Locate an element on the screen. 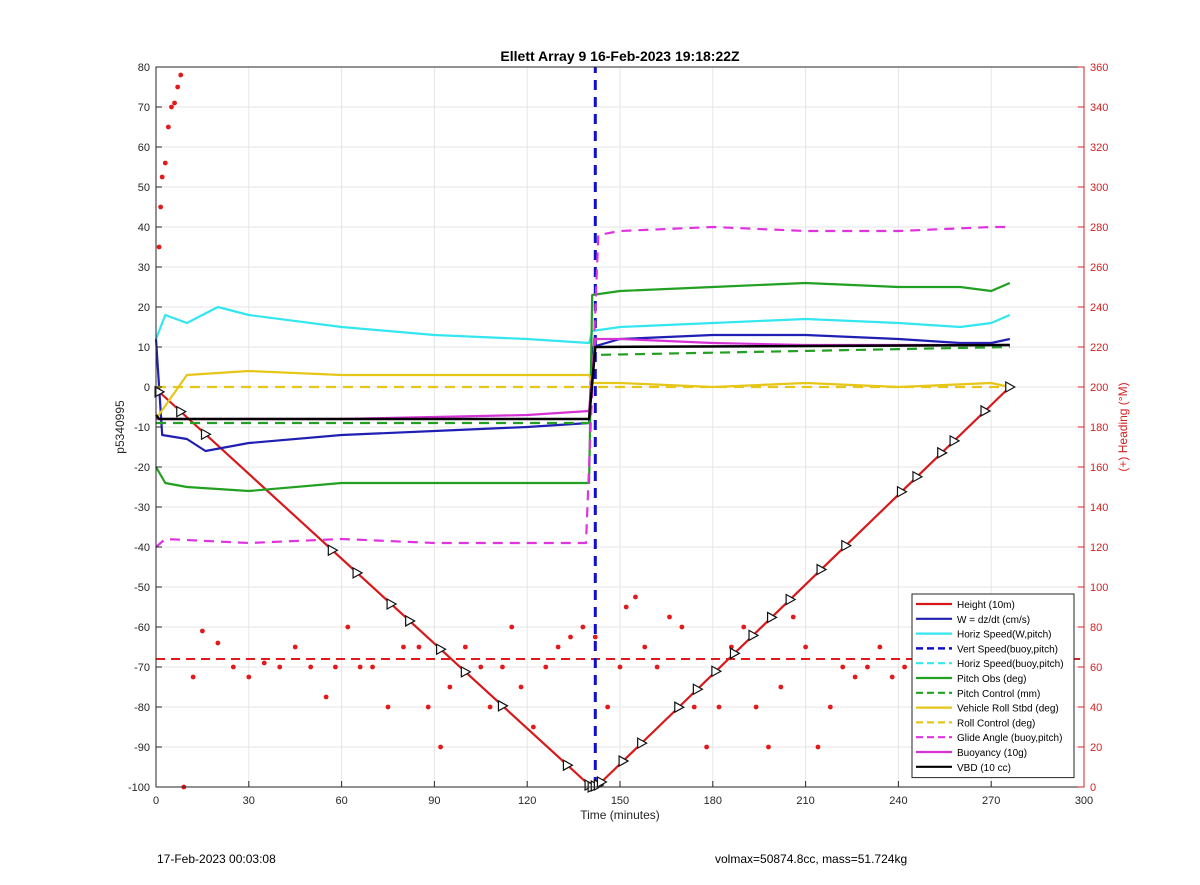  y2-tick-label: 220 is located at coordinates (1099, 348).